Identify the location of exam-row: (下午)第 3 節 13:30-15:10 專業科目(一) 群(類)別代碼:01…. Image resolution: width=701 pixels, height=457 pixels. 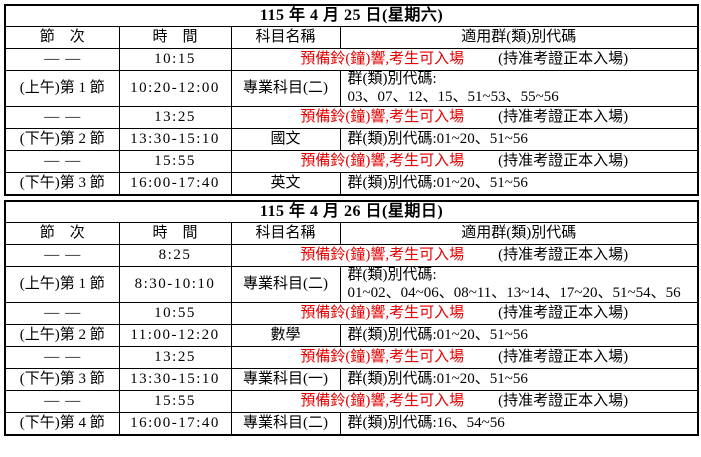
(351, 379).